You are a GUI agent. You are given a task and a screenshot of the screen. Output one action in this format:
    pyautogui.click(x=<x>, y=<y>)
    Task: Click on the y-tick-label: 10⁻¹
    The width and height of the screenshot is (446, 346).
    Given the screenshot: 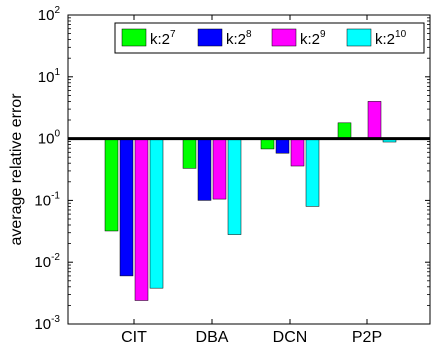 What is the action you would take?
    pyautogui.click(x=47, y=199)
    